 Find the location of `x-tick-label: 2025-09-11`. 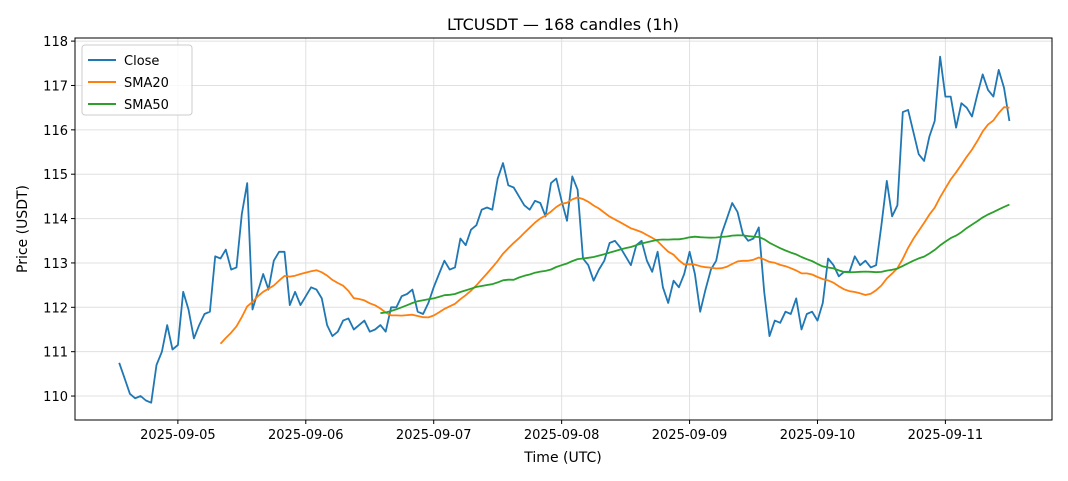

x-tick-label: 2025-09-11 is located at coordinates (946, 435).